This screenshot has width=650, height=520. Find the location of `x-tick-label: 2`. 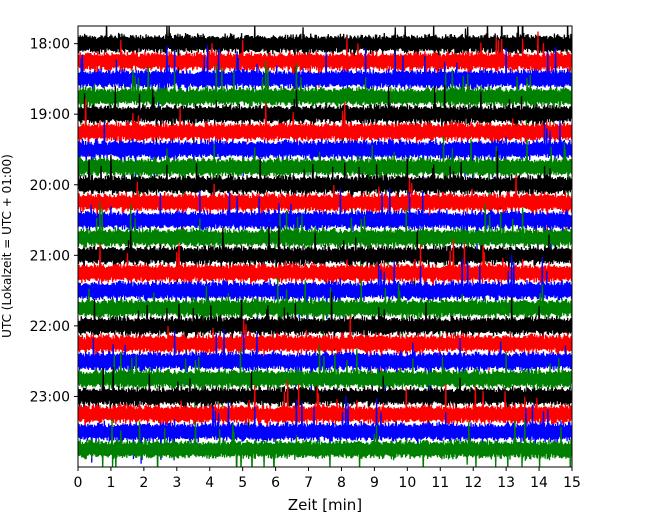

x-tick-label: 2 is located at coordinates (143, 483).